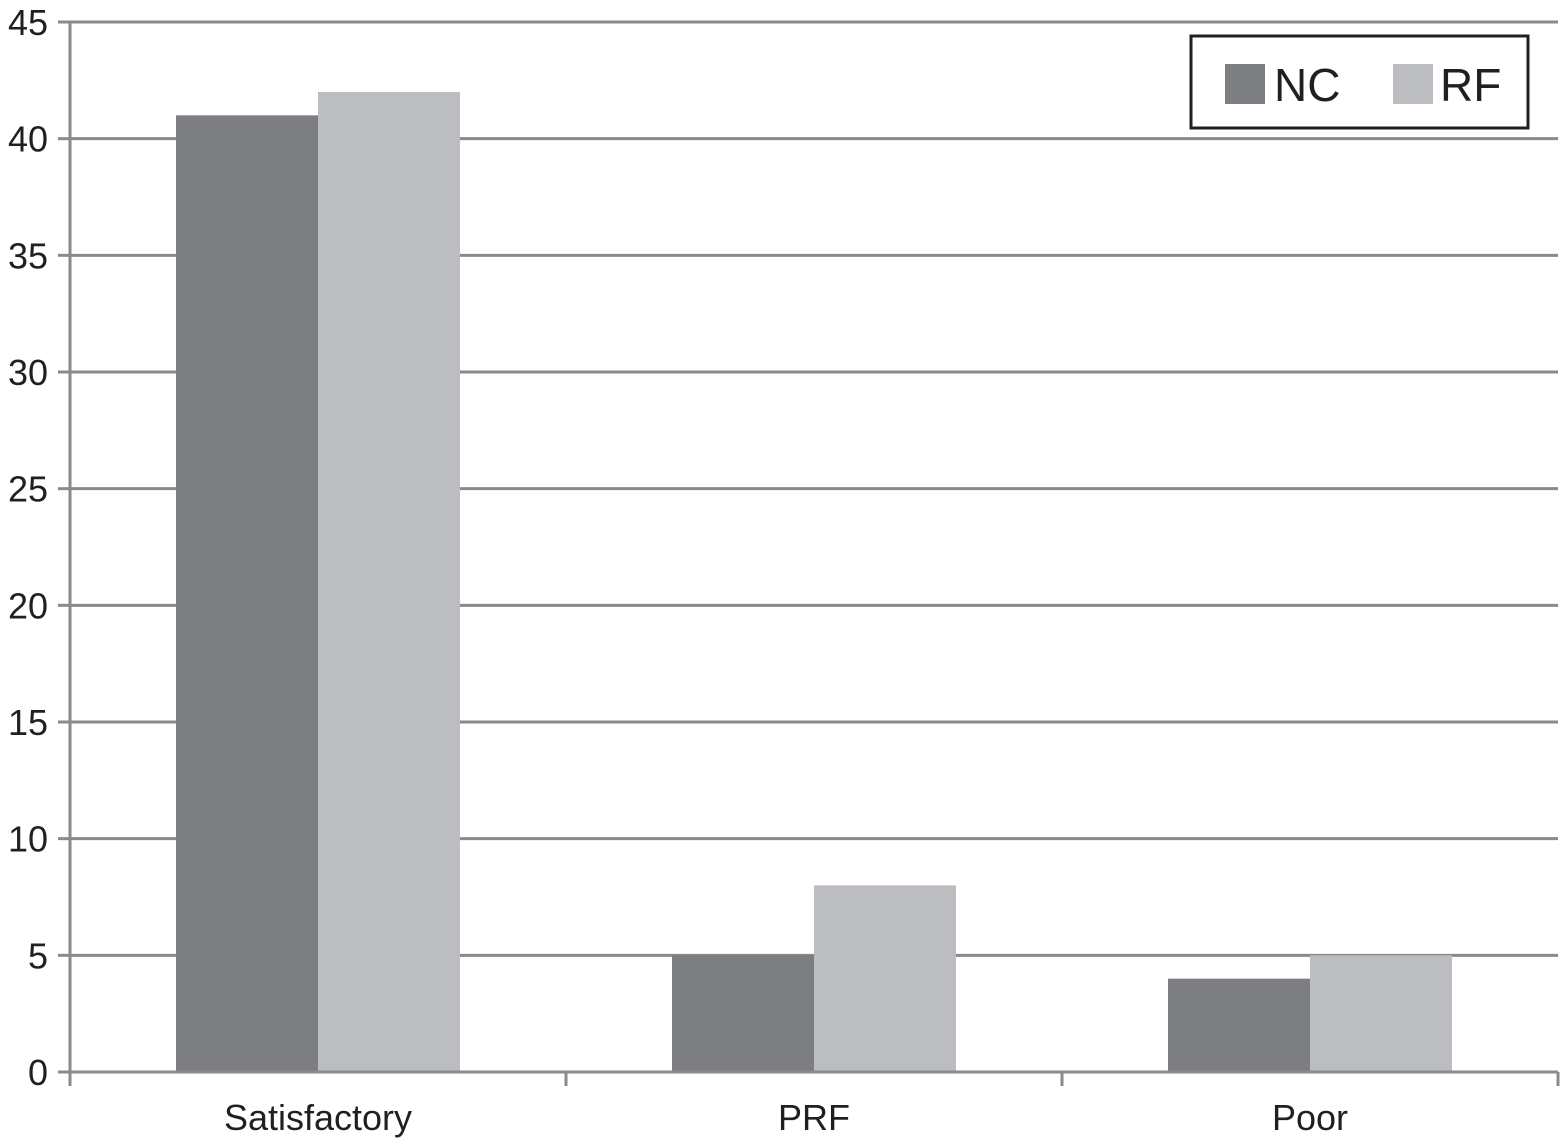 The image size is (1560, 1141). I want to click on bar-nc-satisfactory, so click(247, 594).